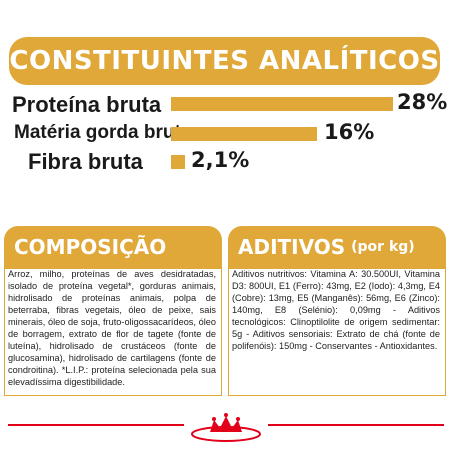 Image resolution: width=452 pixels, height=452 pixels. I want to click on additives-header: ADITIVOS (por kg), so click(337, 247).